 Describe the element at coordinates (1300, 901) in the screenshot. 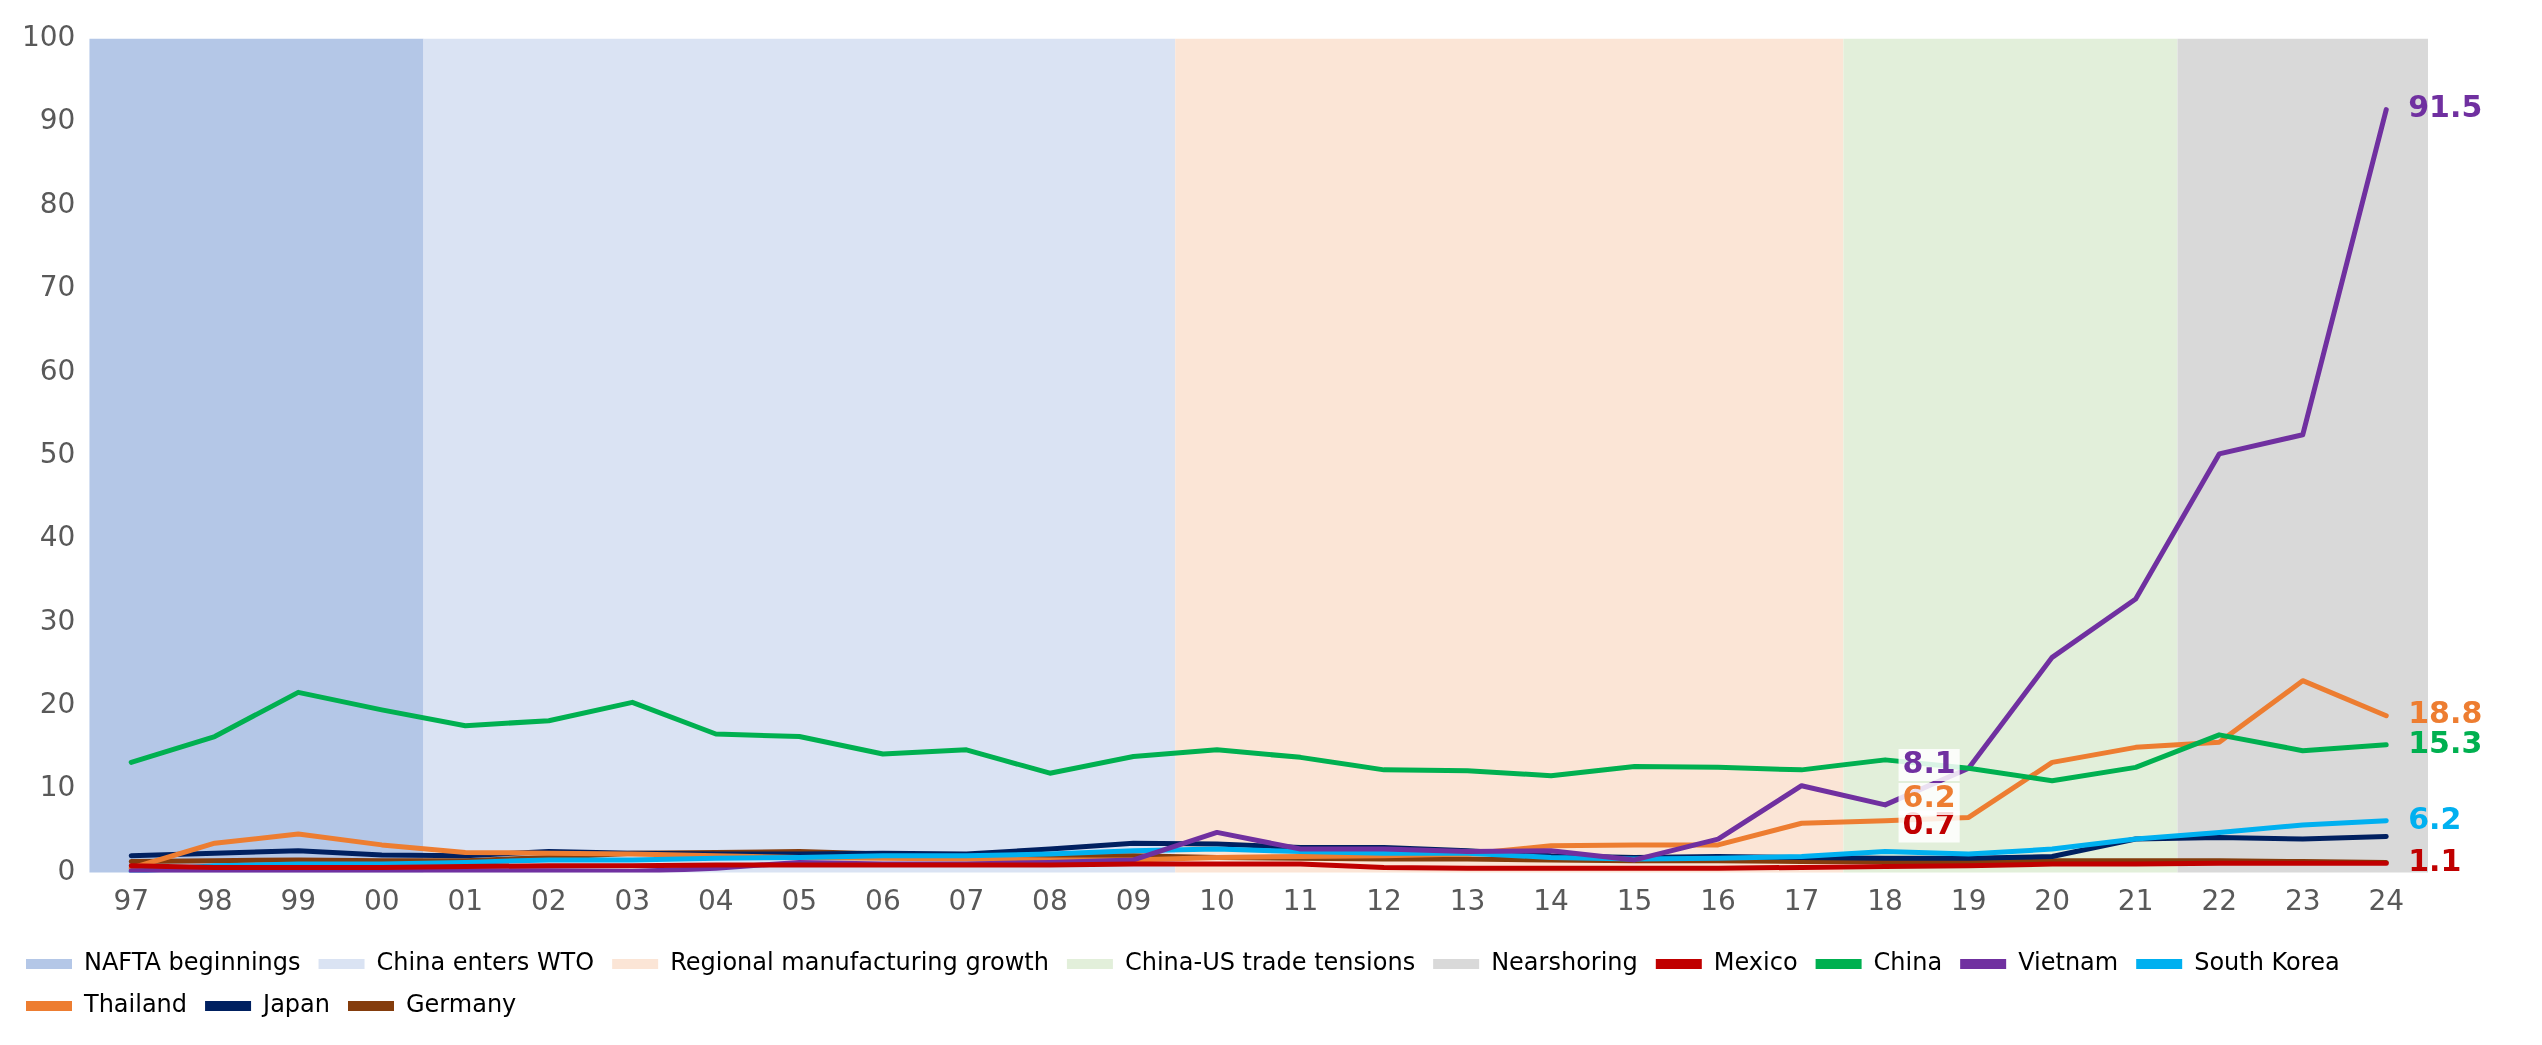

I see `x-tick-label: 11` at that location.